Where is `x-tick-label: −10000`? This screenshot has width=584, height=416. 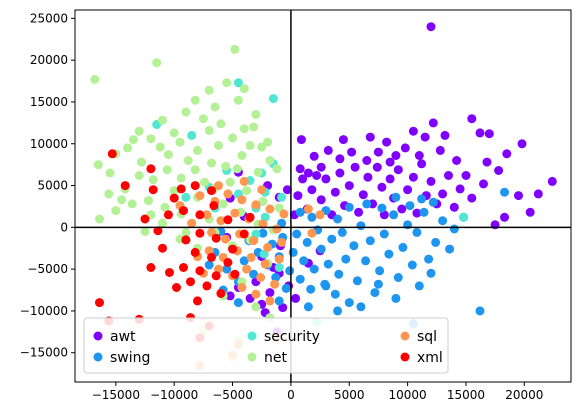 x-tick-label: −10000 is located at coordinates (174, 395).